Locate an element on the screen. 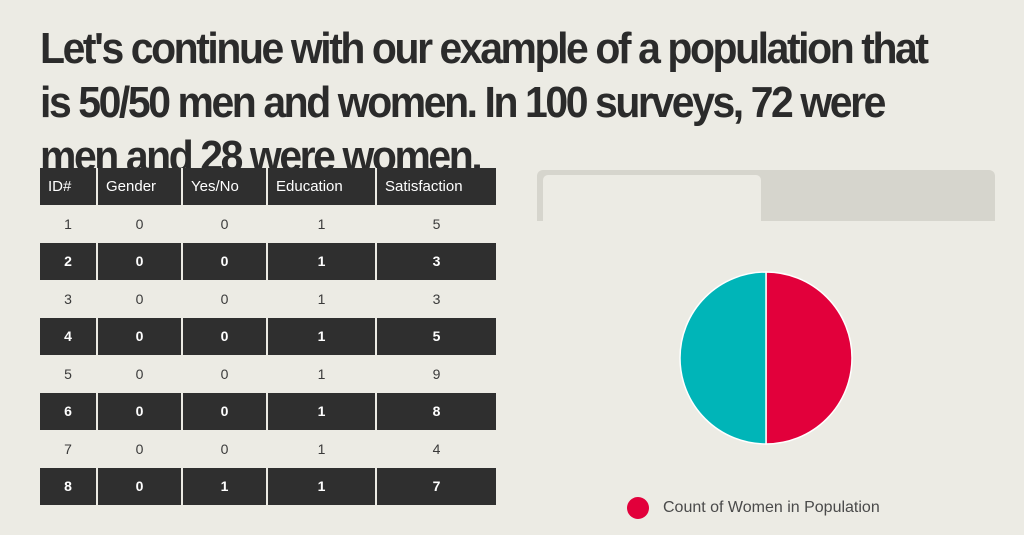 Image resolution: width=1024 pixels, height=535 pixels. table-row: 5 0 0 1 9 is located at coordinates (268, 374).